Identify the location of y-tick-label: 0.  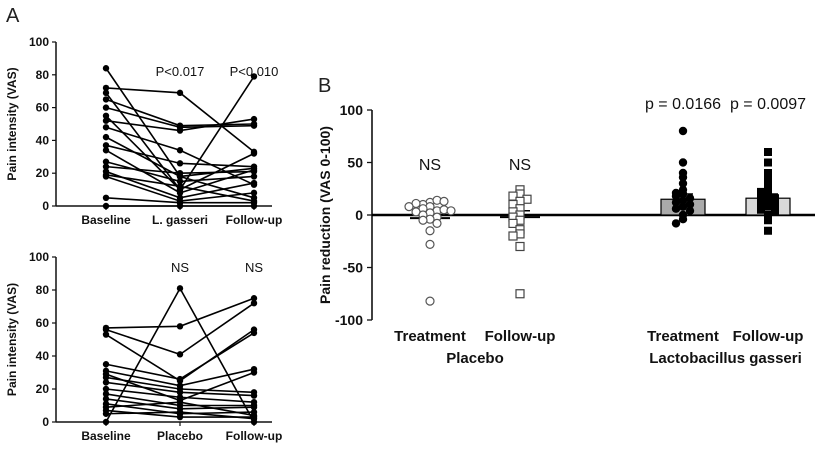
(45, 206).